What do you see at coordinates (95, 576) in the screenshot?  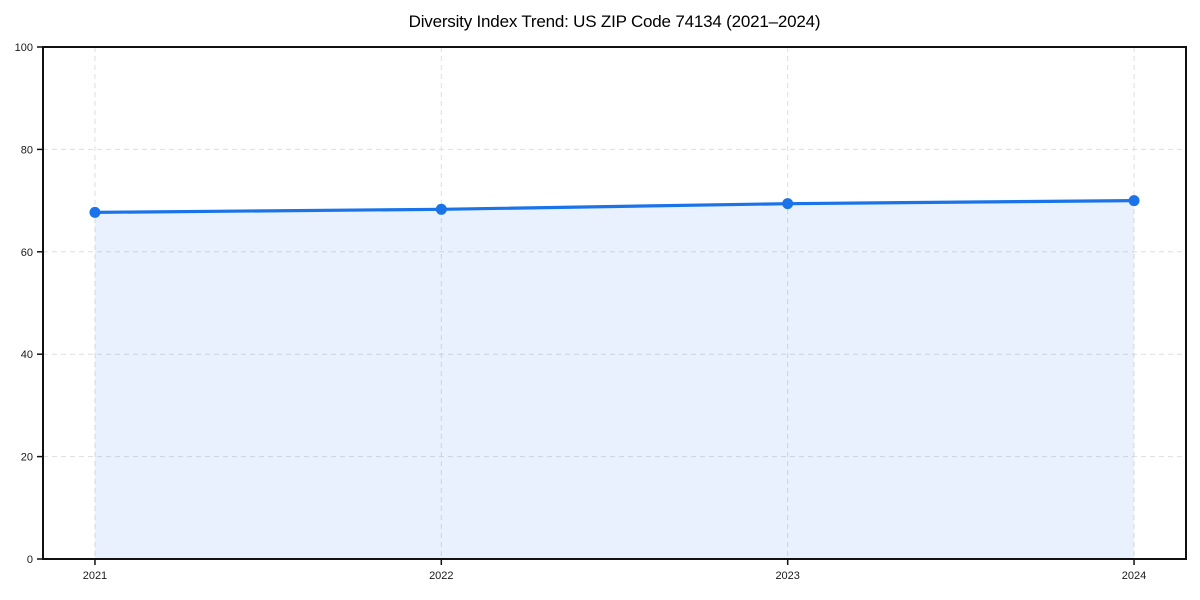 I see `x-tick-label: 2021` at bounding box center [95, 576].